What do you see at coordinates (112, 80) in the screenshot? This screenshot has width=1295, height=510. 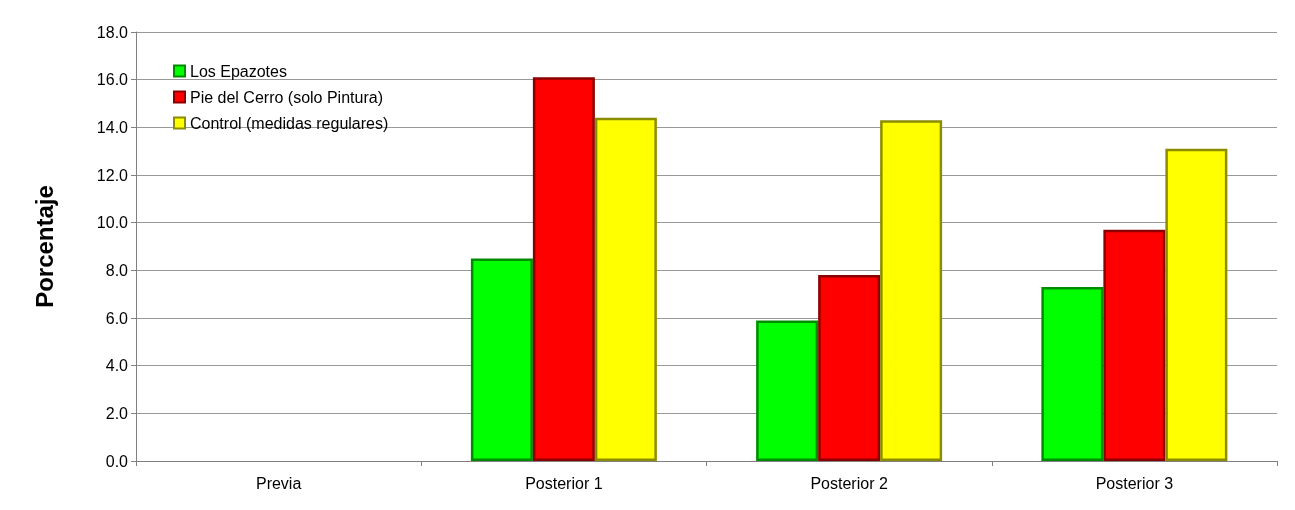 I see `y-tick-label: 16.0` at bounding box center [112, 80].